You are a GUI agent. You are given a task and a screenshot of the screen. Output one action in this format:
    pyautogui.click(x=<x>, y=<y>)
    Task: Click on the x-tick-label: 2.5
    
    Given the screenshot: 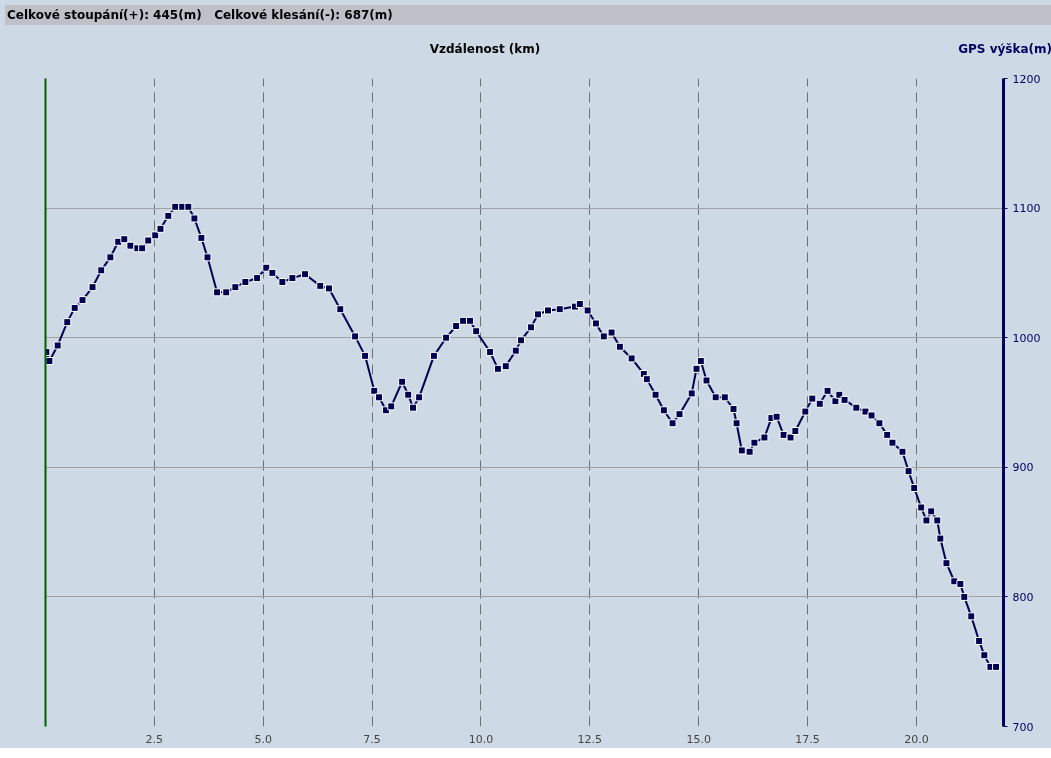 What is the action you would take?
    pyautogui.click(x=154, y=739)
    